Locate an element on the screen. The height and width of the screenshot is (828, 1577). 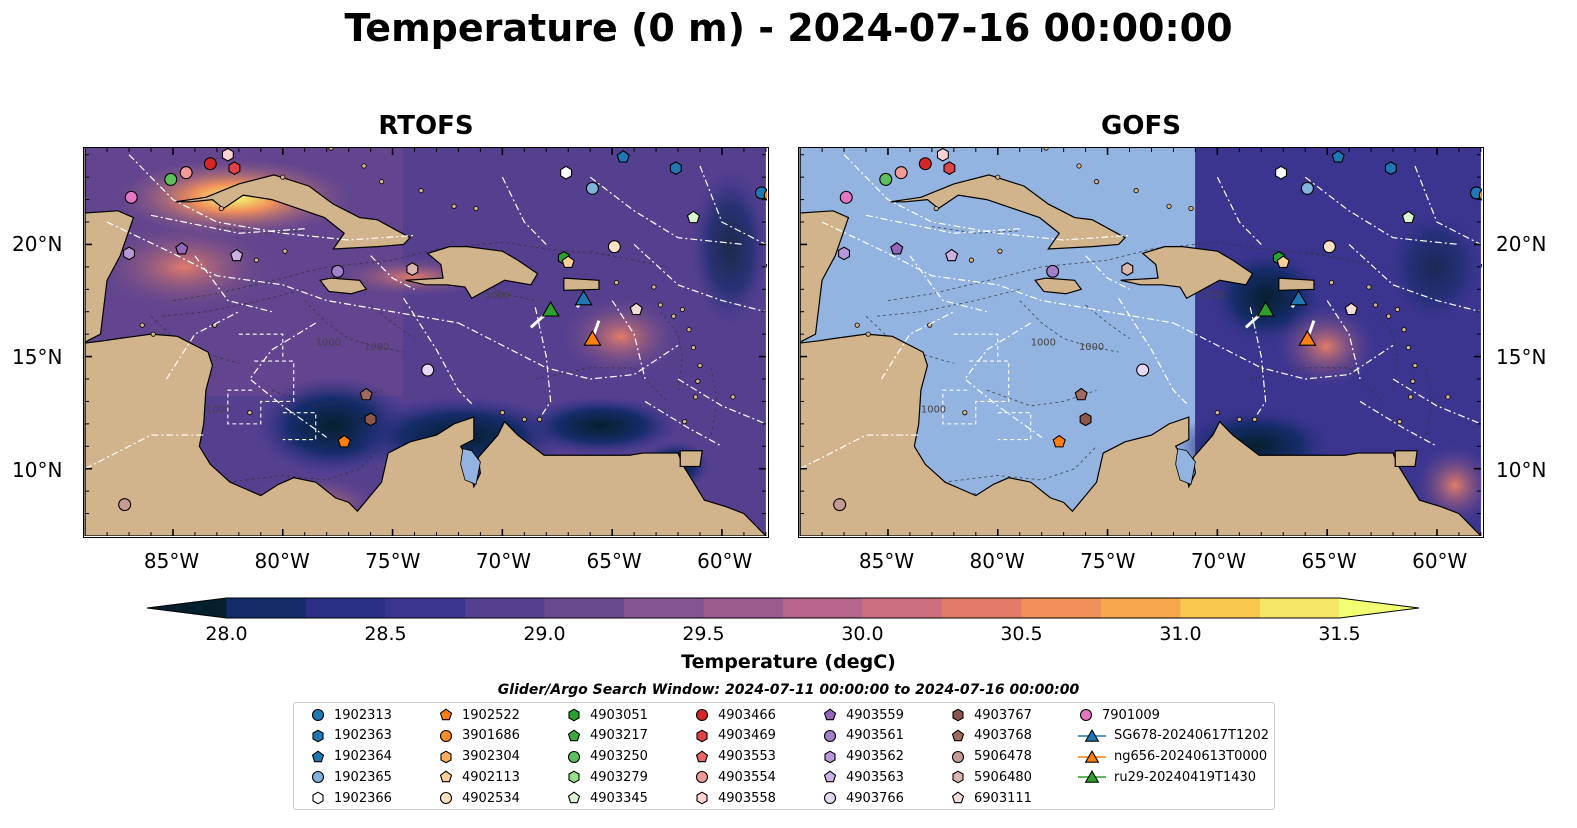
colorbar-tick-label: 31.5 is located at coordinates (1339, 634).